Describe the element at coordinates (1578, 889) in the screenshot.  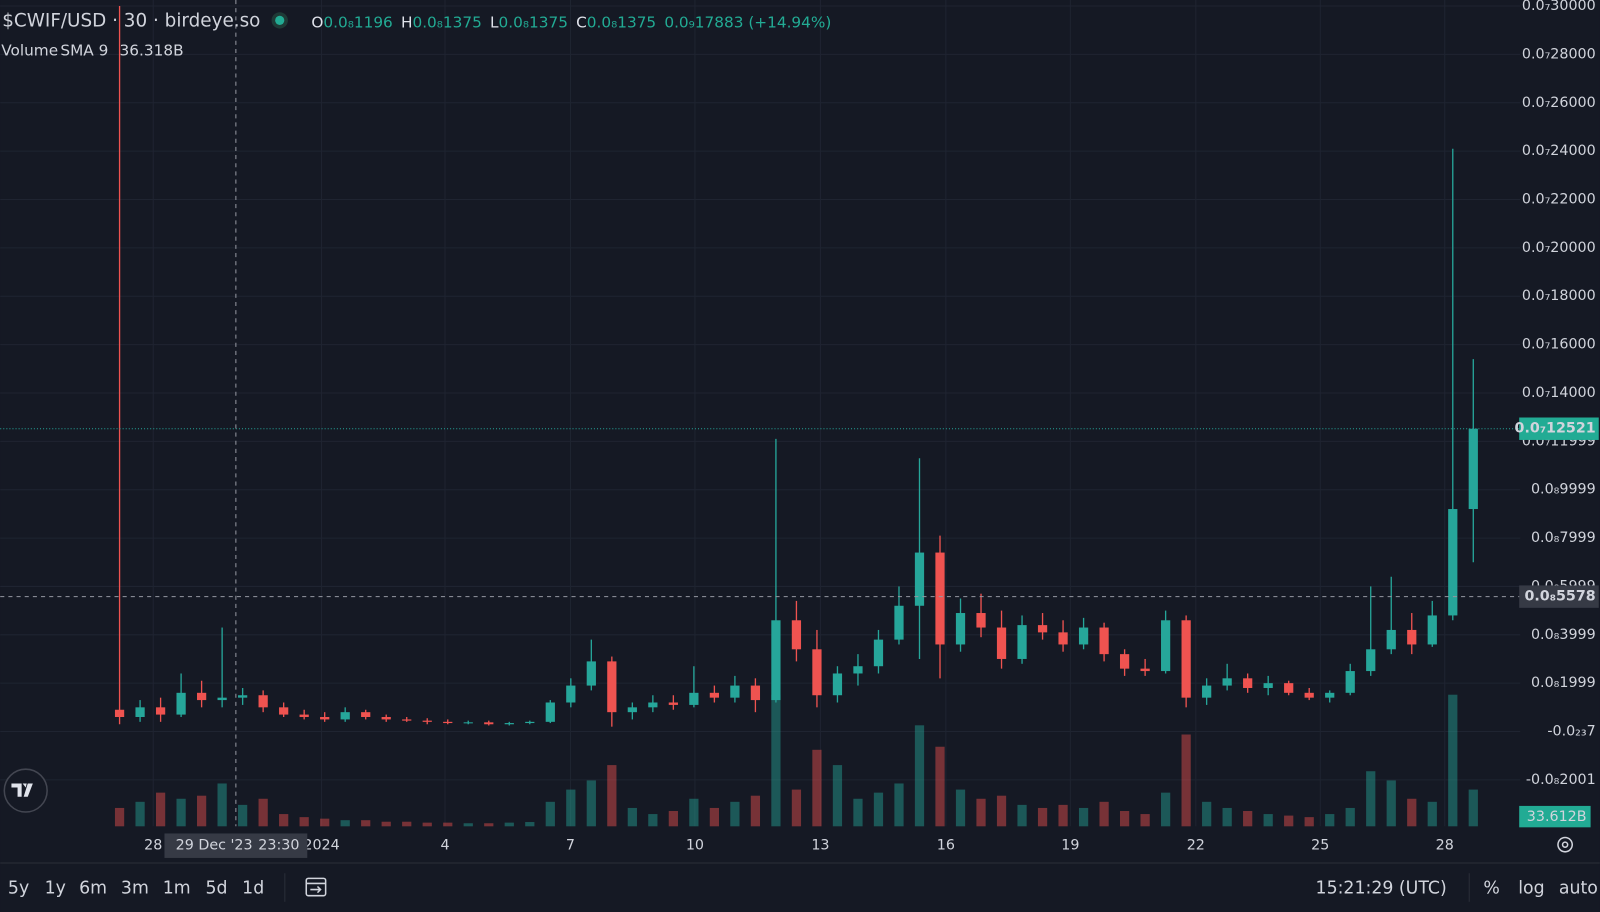
I see `scale-option: auto` at that location.